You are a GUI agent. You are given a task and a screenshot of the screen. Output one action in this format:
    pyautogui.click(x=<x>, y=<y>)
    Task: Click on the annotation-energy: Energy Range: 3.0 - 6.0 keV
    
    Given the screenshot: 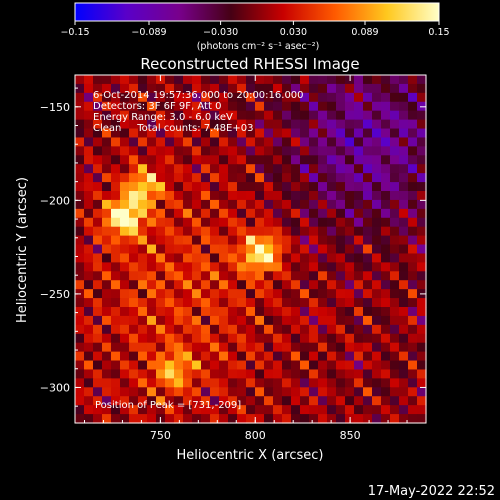 What is the action you would take?
    pyautogui.click(x=163, y=117)
    